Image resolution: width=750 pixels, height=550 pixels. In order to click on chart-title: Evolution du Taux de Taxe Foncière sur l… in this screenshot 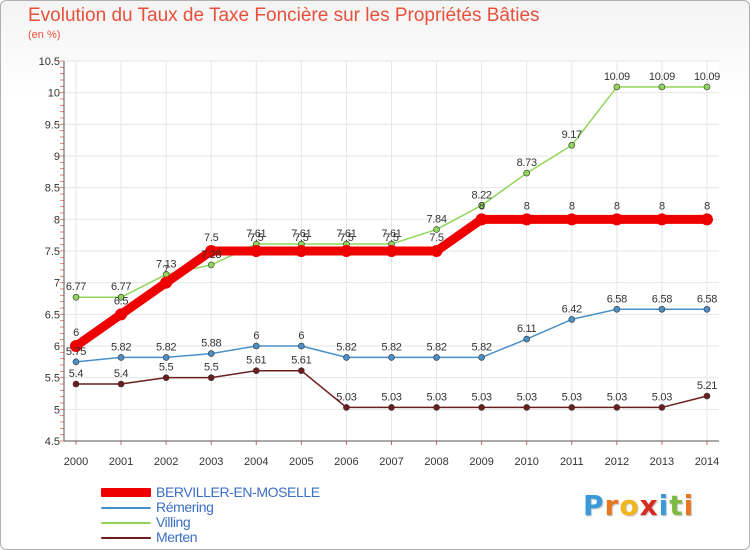, I will do `click(284, 15)`.